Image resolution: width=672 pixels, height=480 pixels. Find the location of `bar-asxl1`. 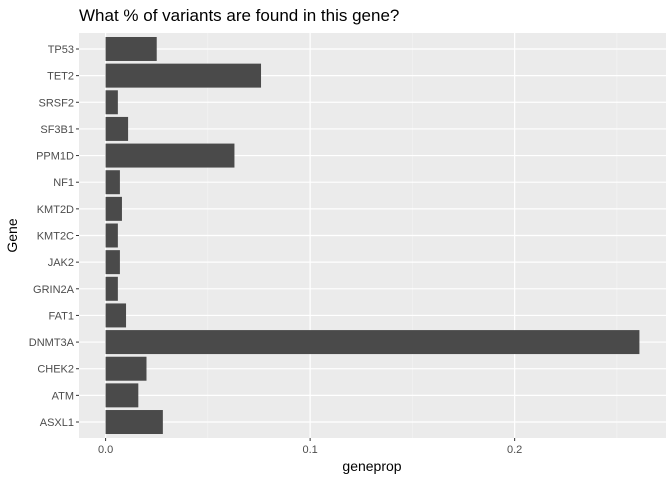

bar-asxl1 is located at coordinates (134, 422).